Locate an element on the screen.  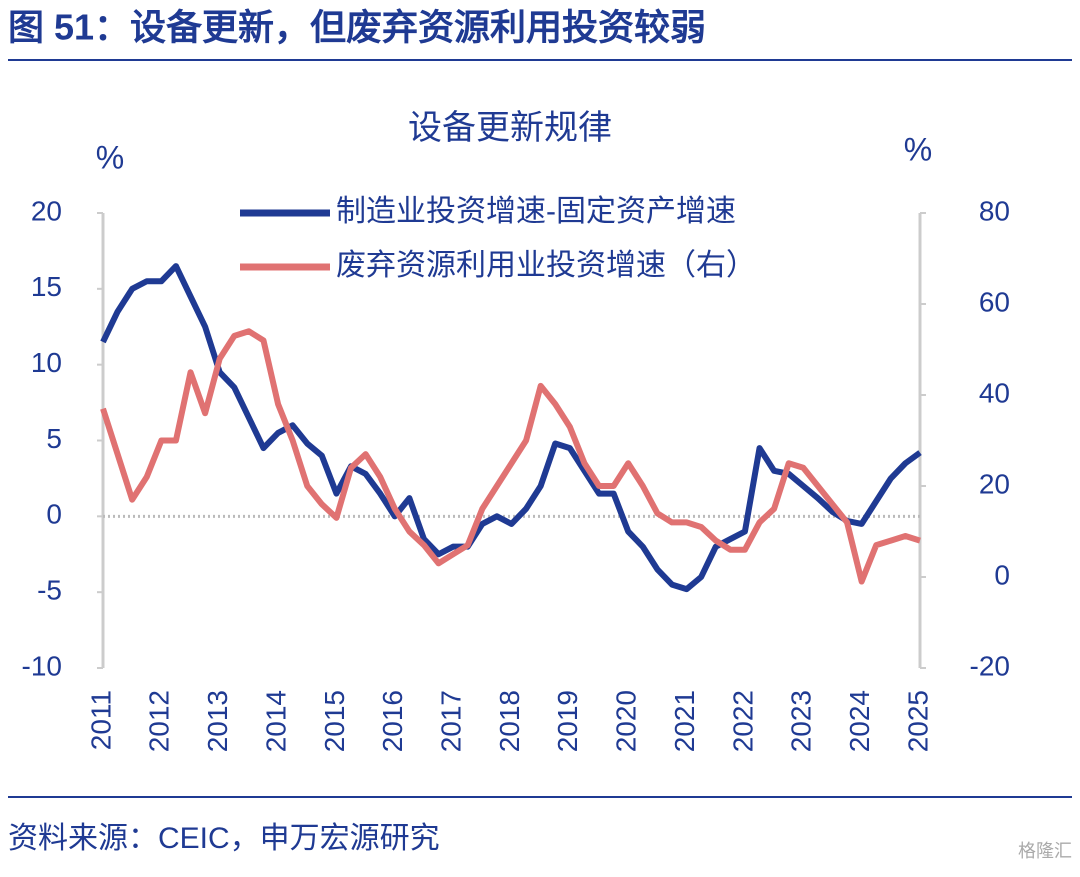
x-tick-label: 2014 is located at coordinates (275, 721).